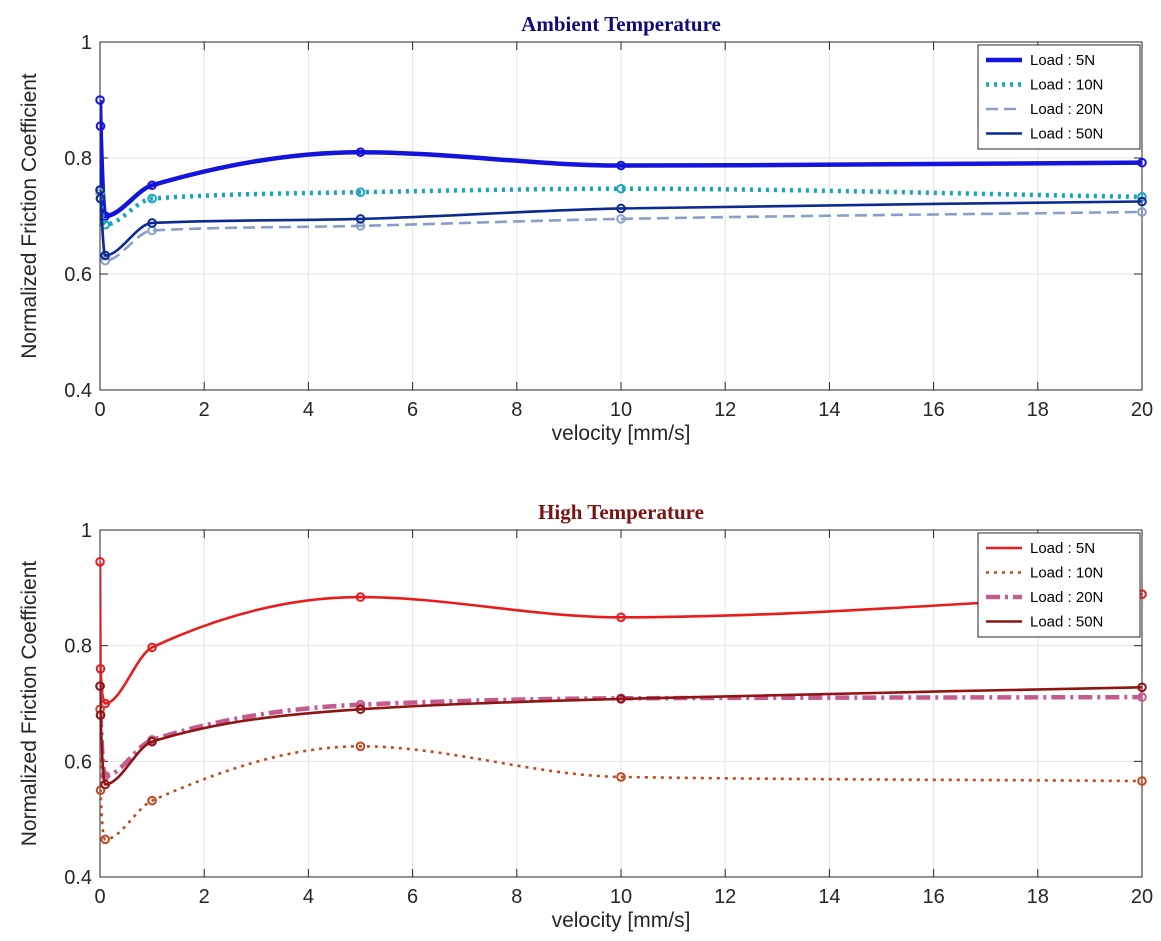 This screenshot has height=941, width=1161. Describe the element at coordinates (621, 512) in the screenshot. I see `chart-title: High Temperature` at that location.